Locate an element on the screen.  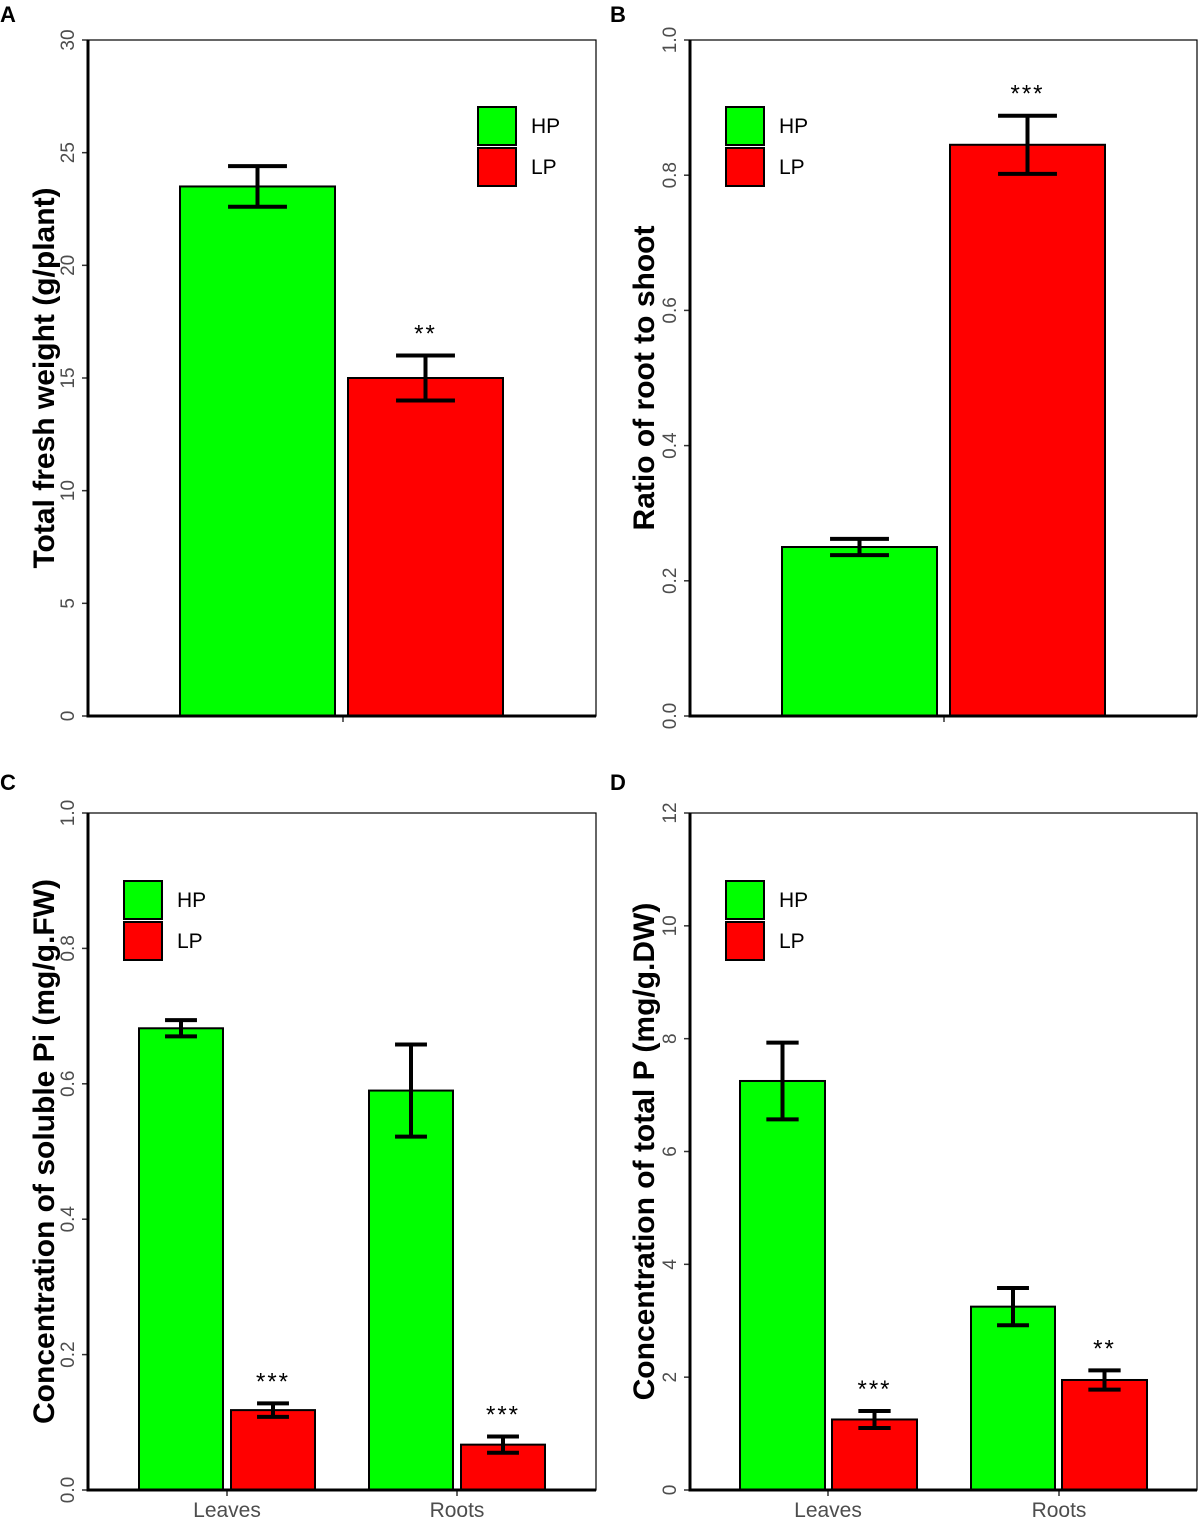
panel-d-ytick-label: 12 is located at coordinates (670, 812).